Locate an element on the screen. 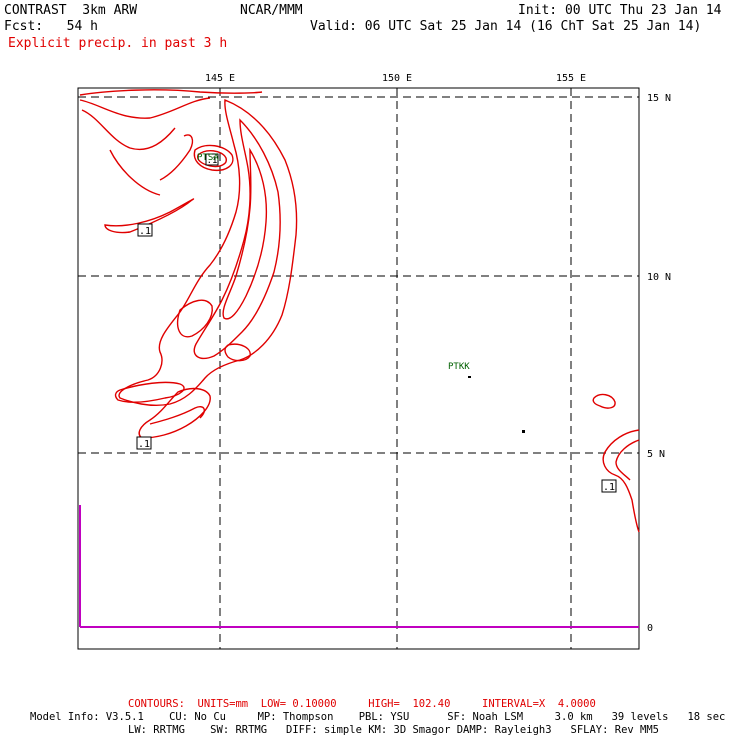 The image size is (740, 740). station-ptkk: PTKK is located at coordinates (459, 367).